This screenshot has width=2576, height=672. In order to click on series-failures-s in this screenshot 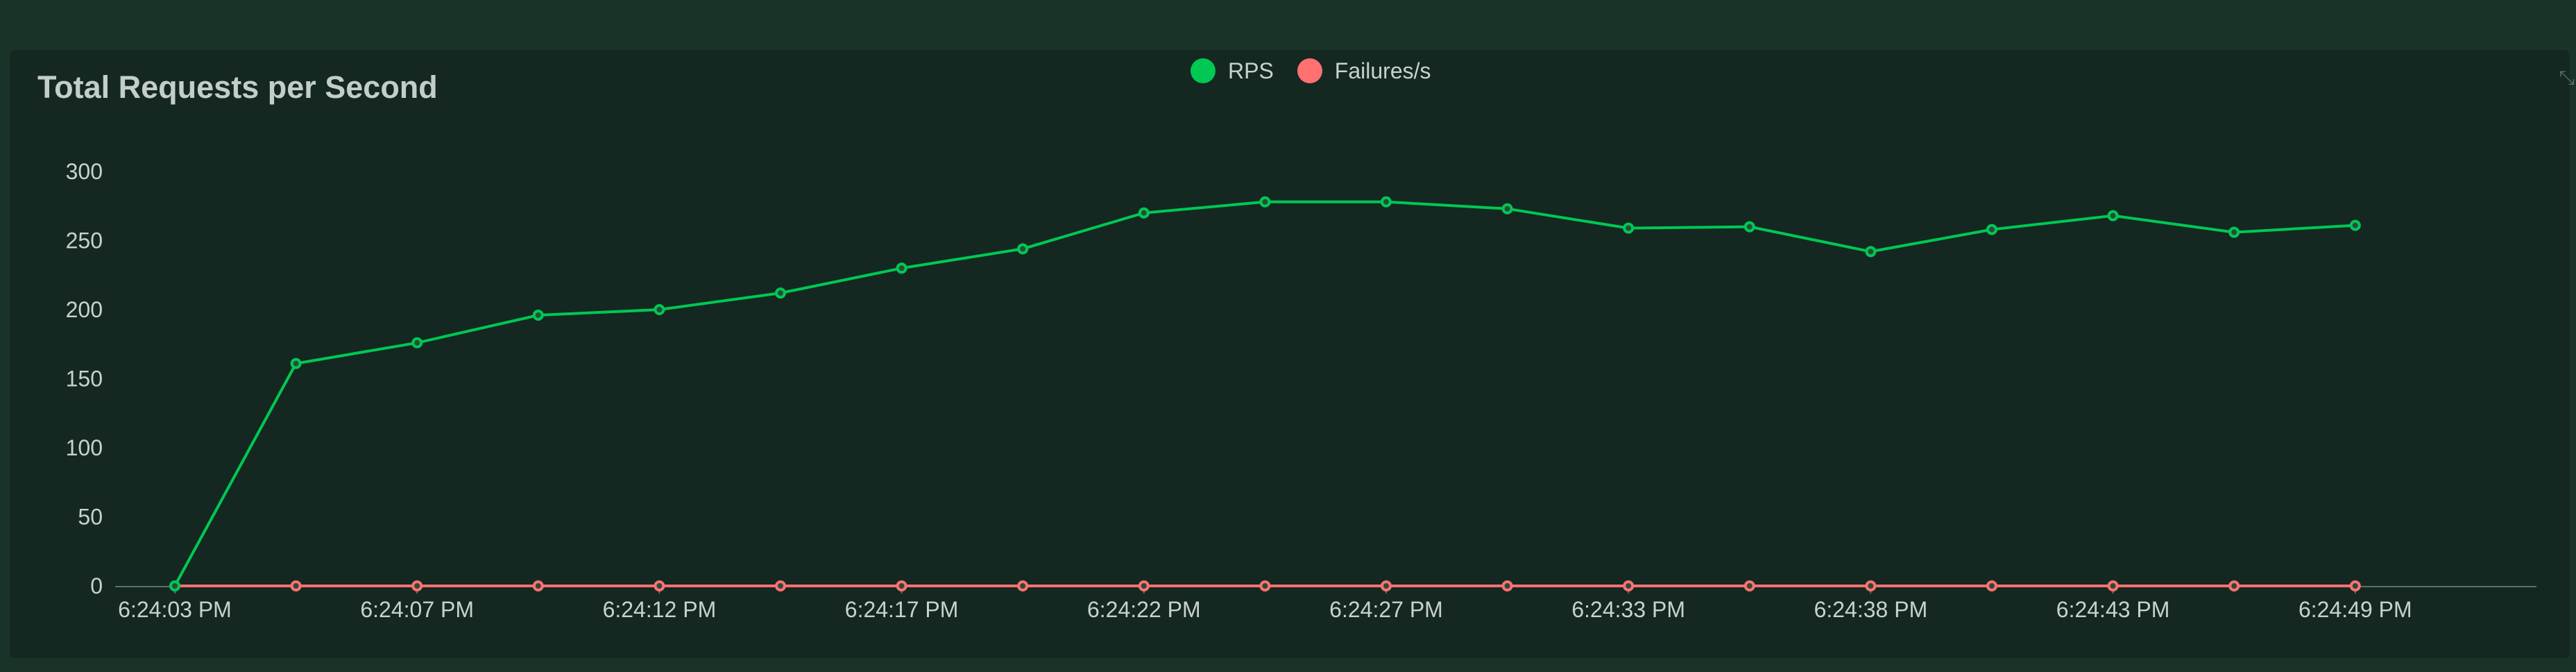, I will do `click(1265, 585)`.